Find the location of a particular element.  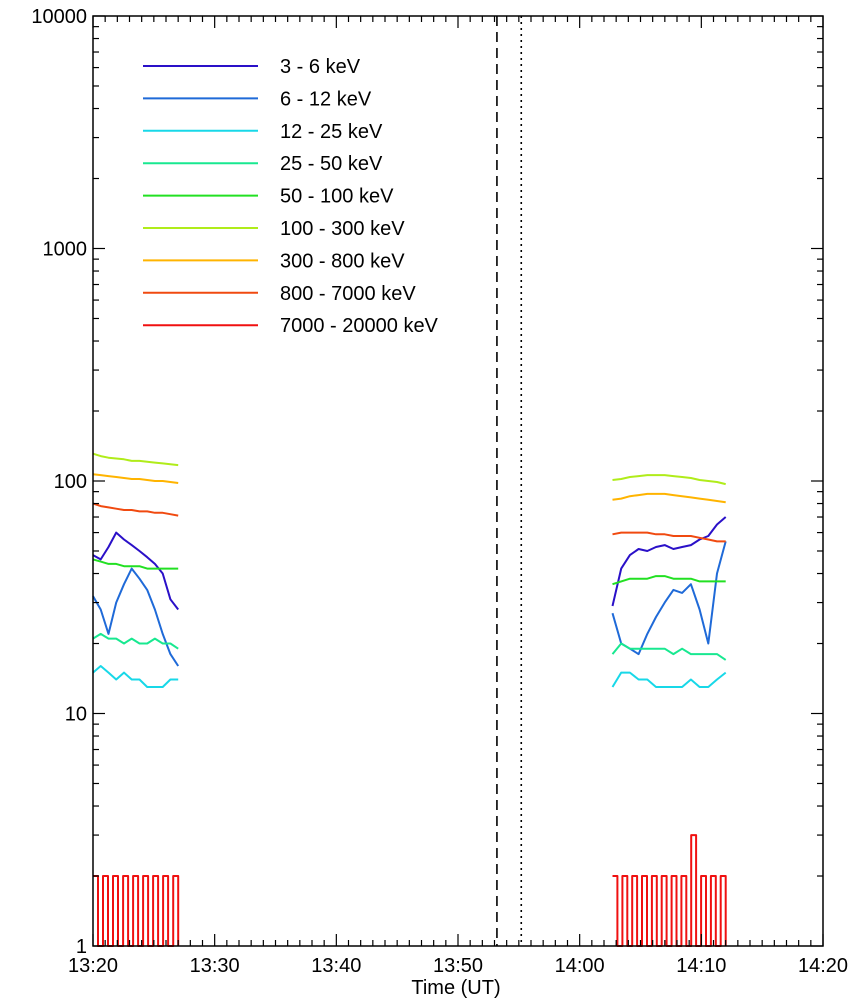

y-tick-label: 1 is located at coordinates (81, 947).